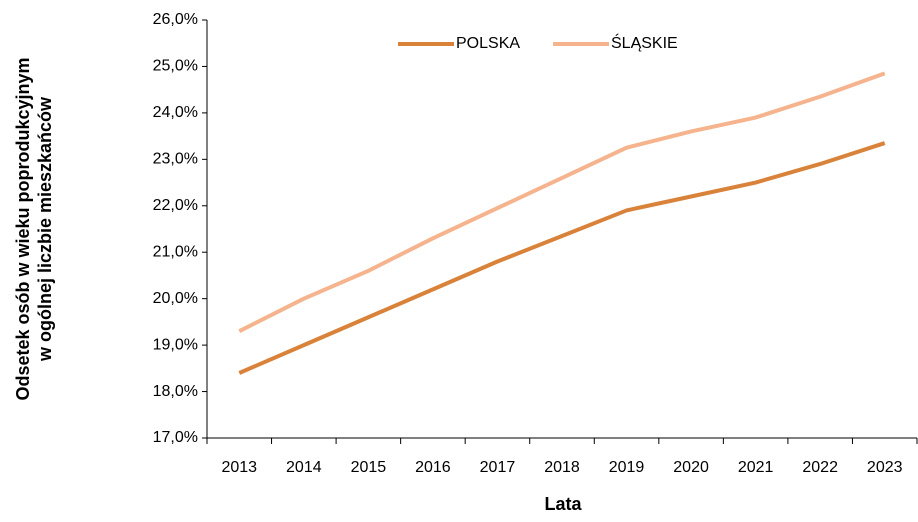  What do you see at coordinates (369, 467) in the screenshot?
I see `x-tick-label: 2015` at bounding box center [369, 467].